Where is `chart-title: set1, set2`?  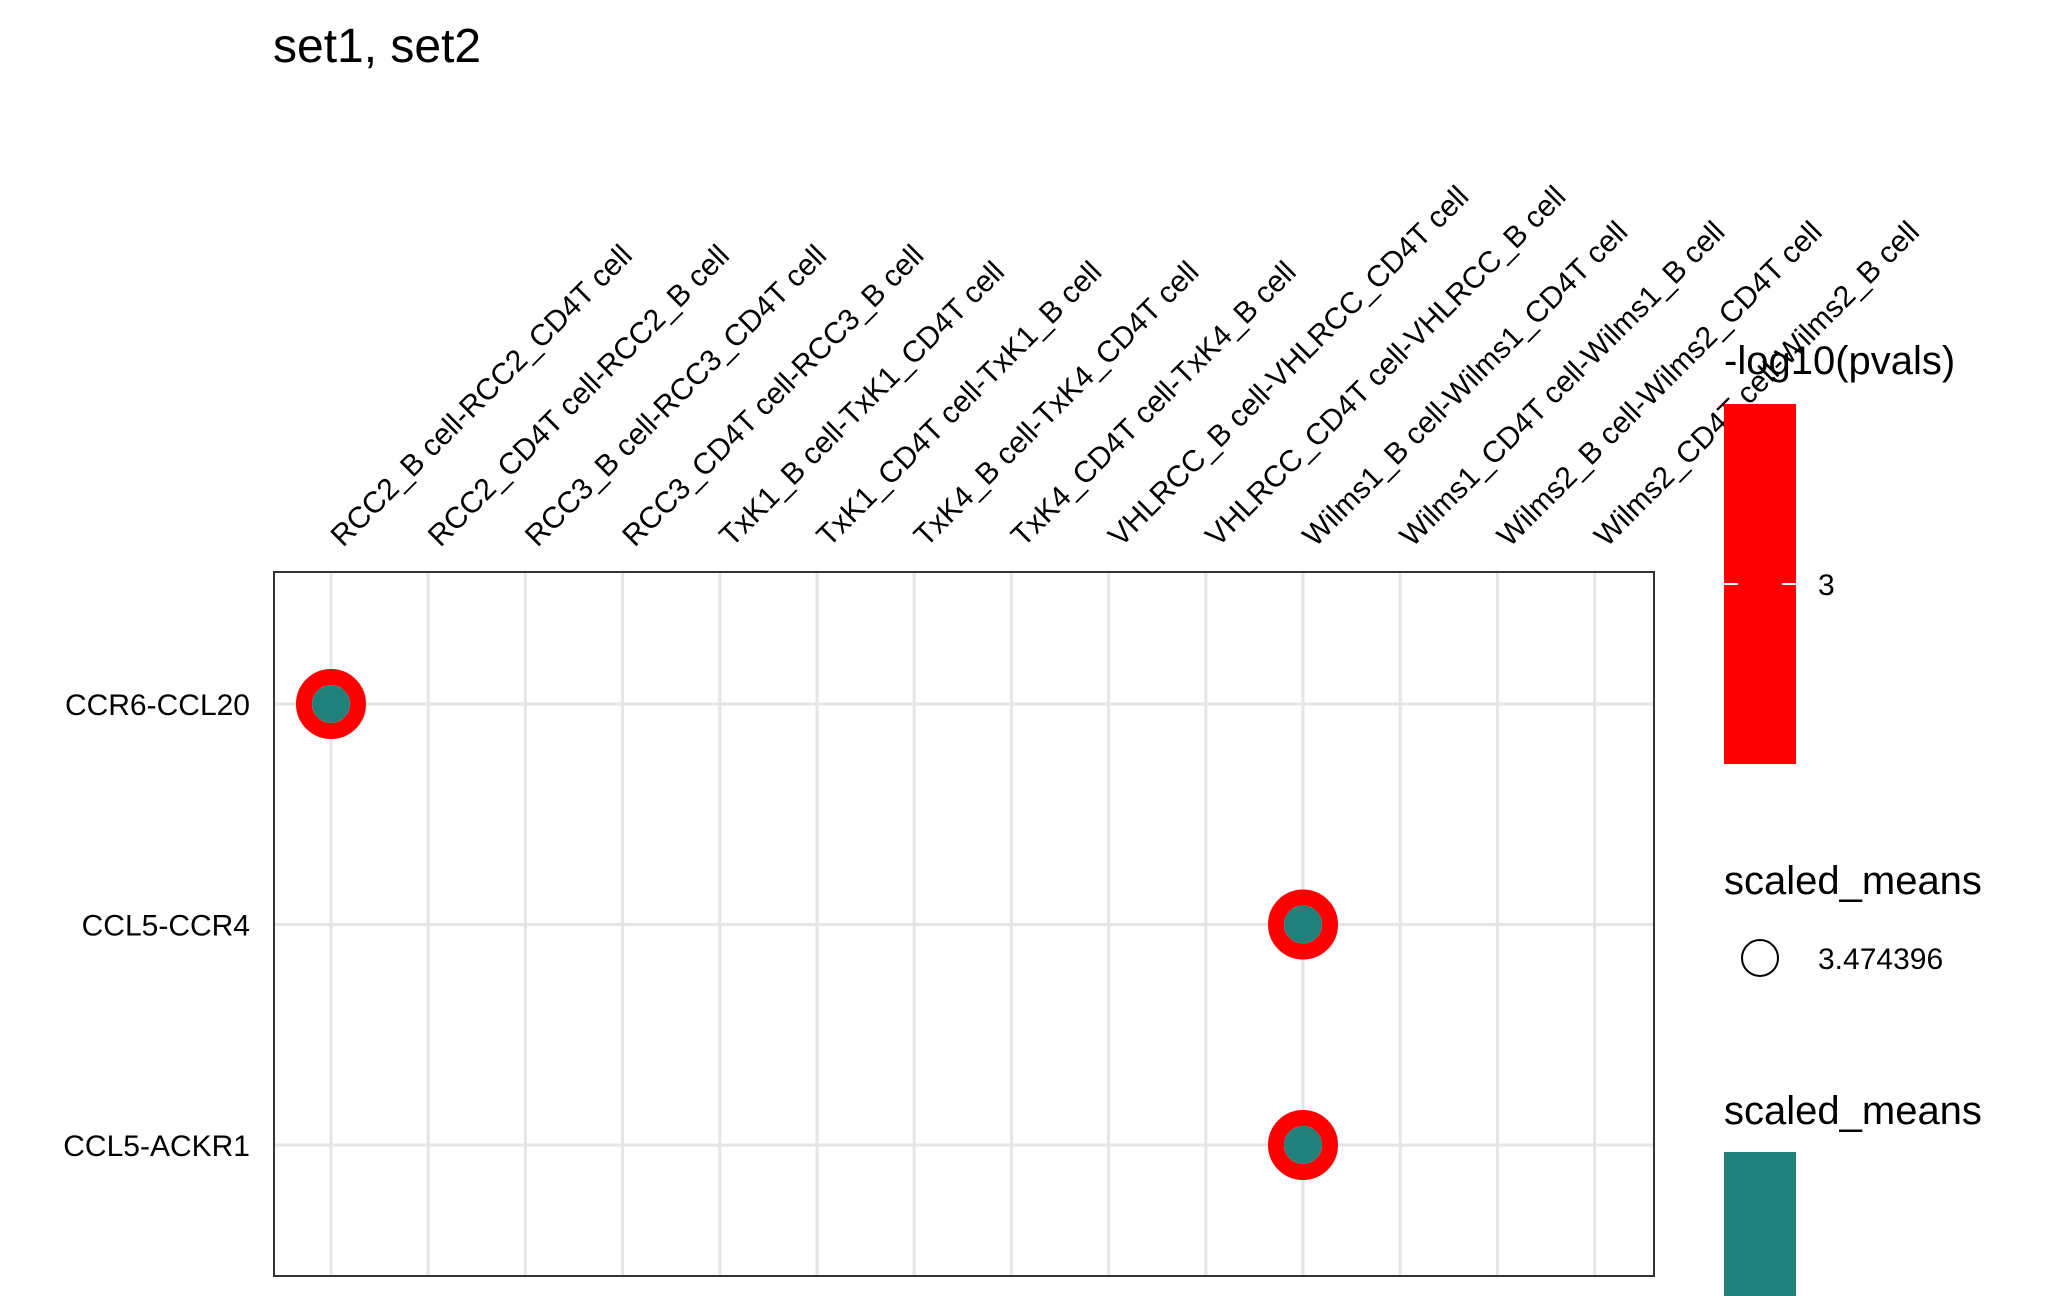
chart-title: set1, set2 is located at coordinates (377, 46).